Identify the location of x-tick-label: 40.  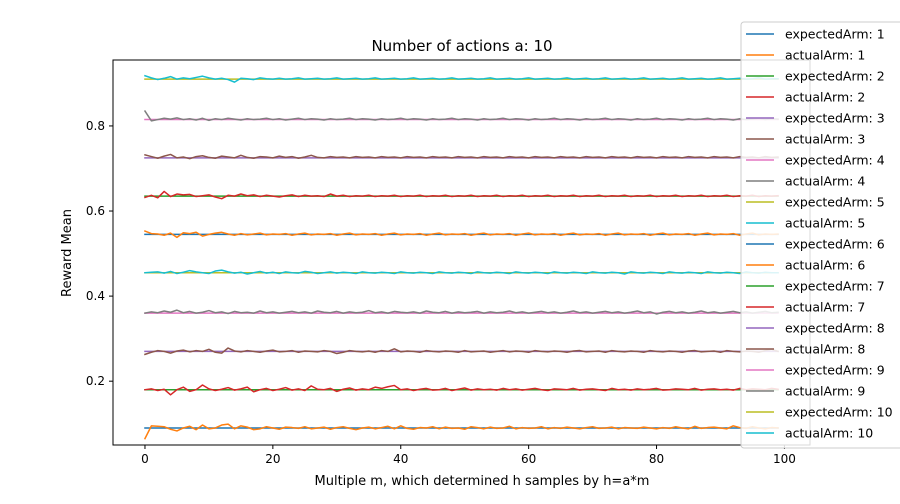
(400, 459).